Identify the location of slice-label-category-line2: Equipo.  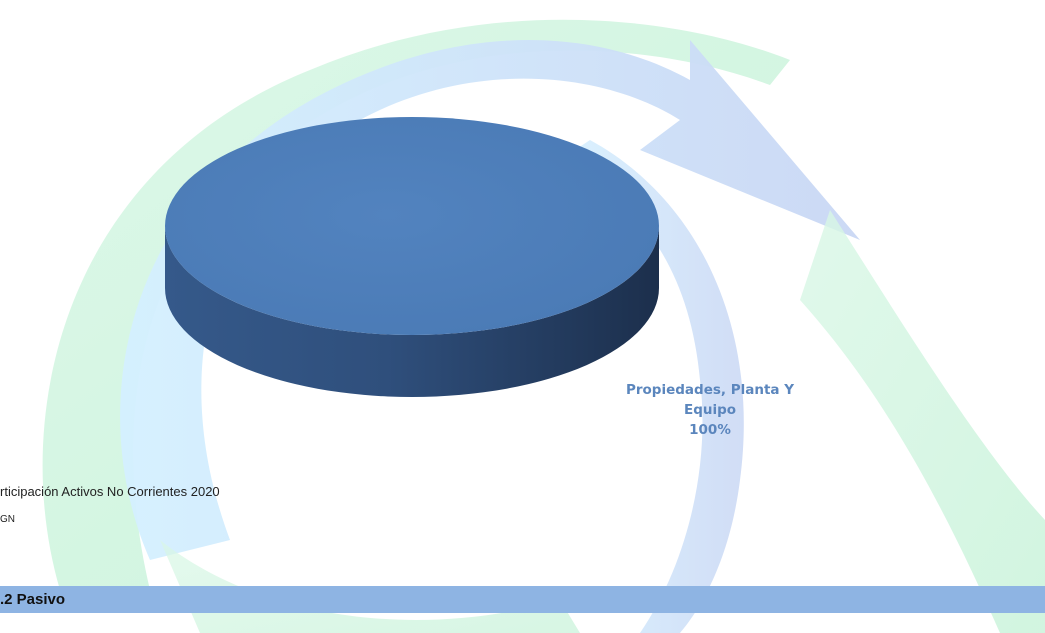
(710, 410).